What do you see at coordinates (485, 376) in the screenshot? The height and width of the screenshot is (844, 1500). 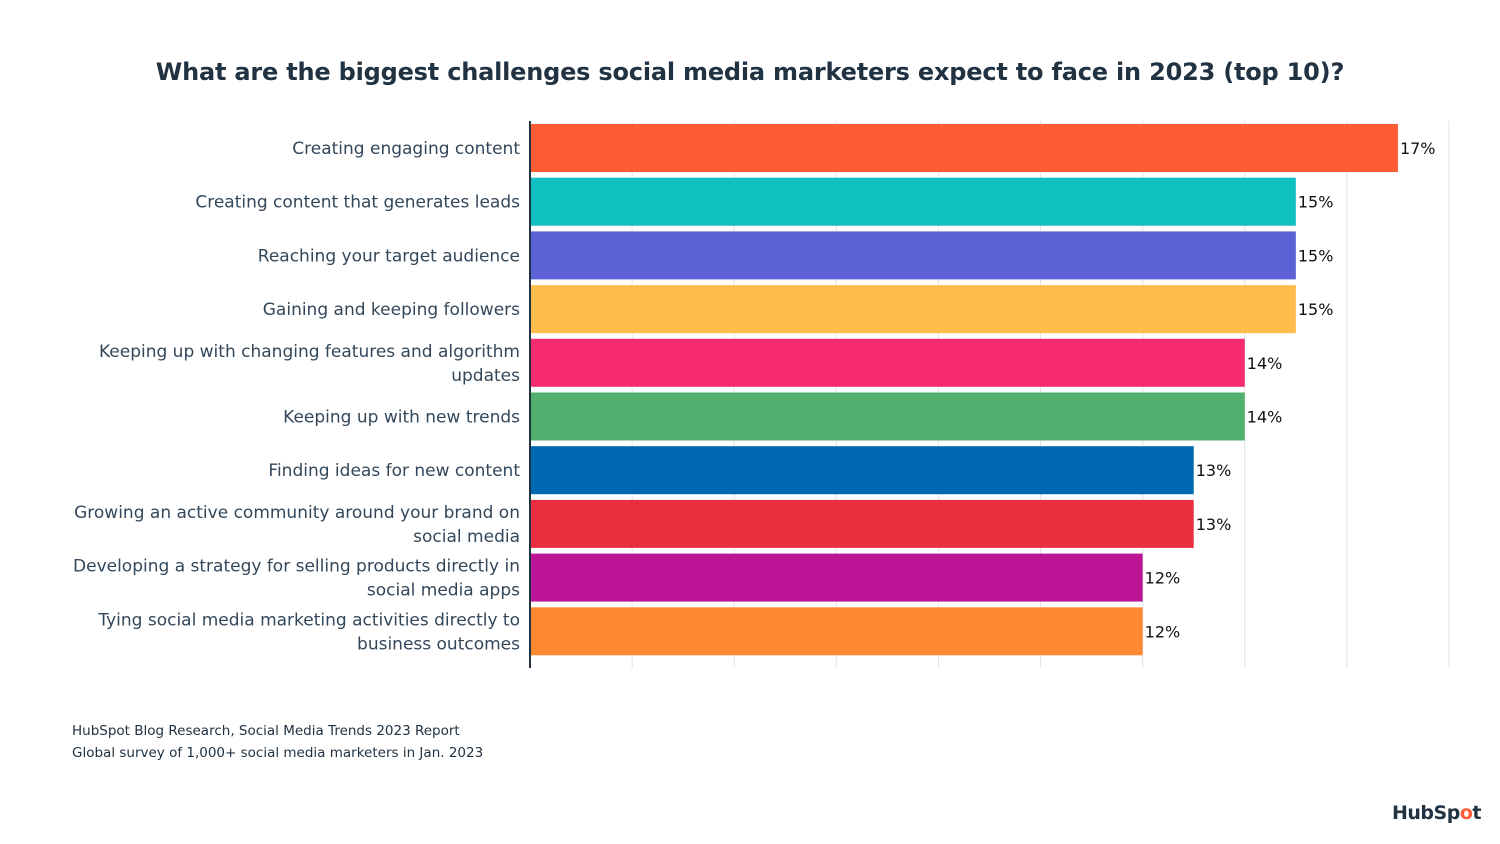 I see `category-label: updates` at bounding box center [485, 376].